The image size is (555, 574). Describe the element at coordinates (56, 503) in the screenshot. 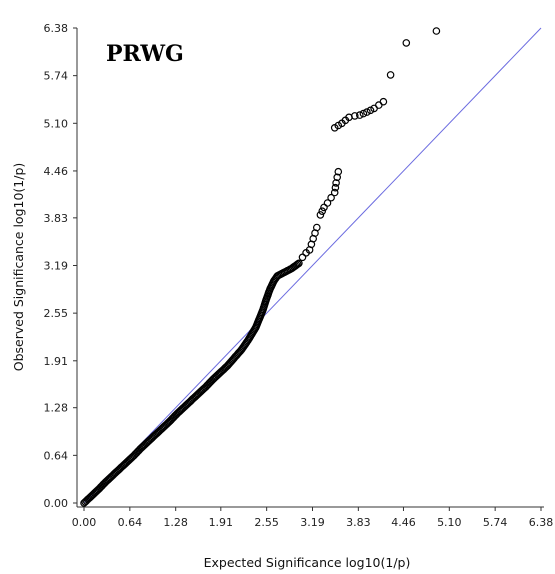

I see `y-tick-label: 0.00` at that location.